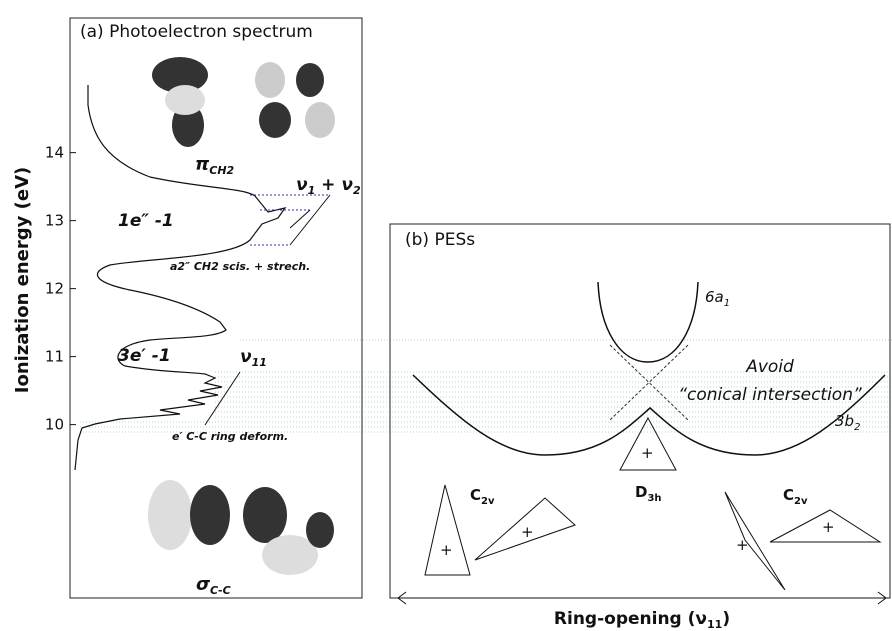  I want to click on x-axis-label: Ring-opening (ν11), so click(642, 620).